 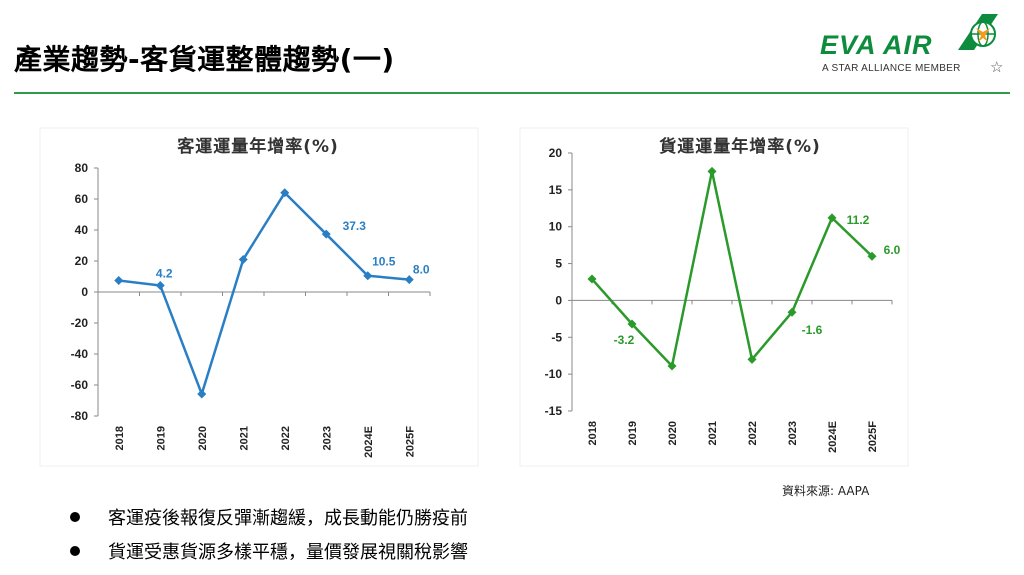 What do you see at coordinates (556, 190) in the screenshot?
I see `y-tick-label: 15` at bounding box center [556, 190].